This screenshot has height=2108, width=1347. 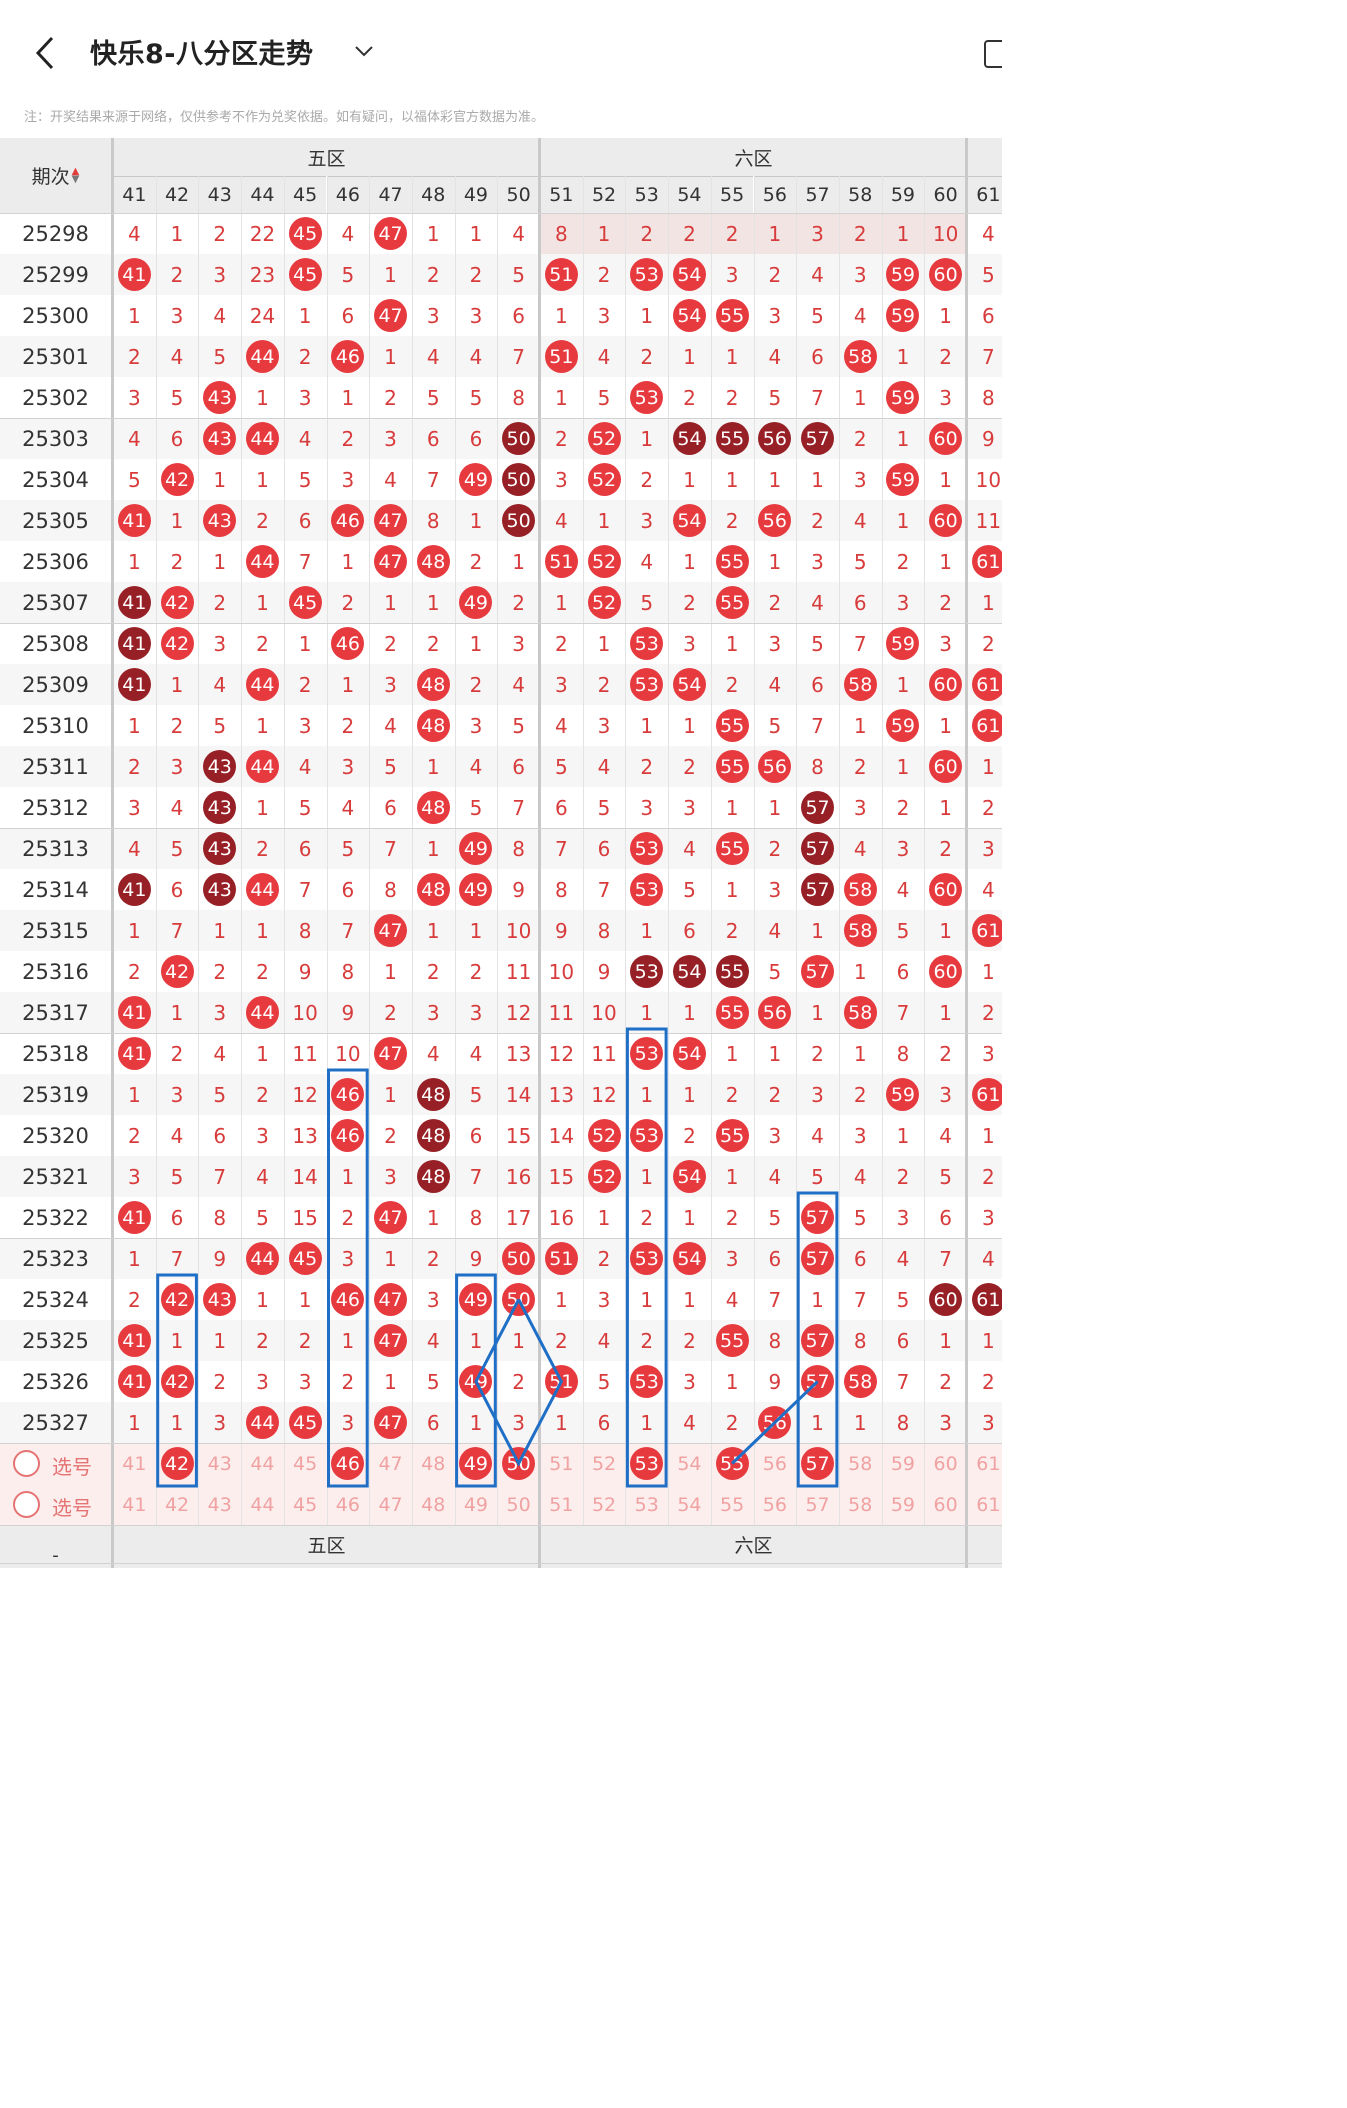 I want to click on drawn-number-ball: 55, so click(x=732, y=1463).